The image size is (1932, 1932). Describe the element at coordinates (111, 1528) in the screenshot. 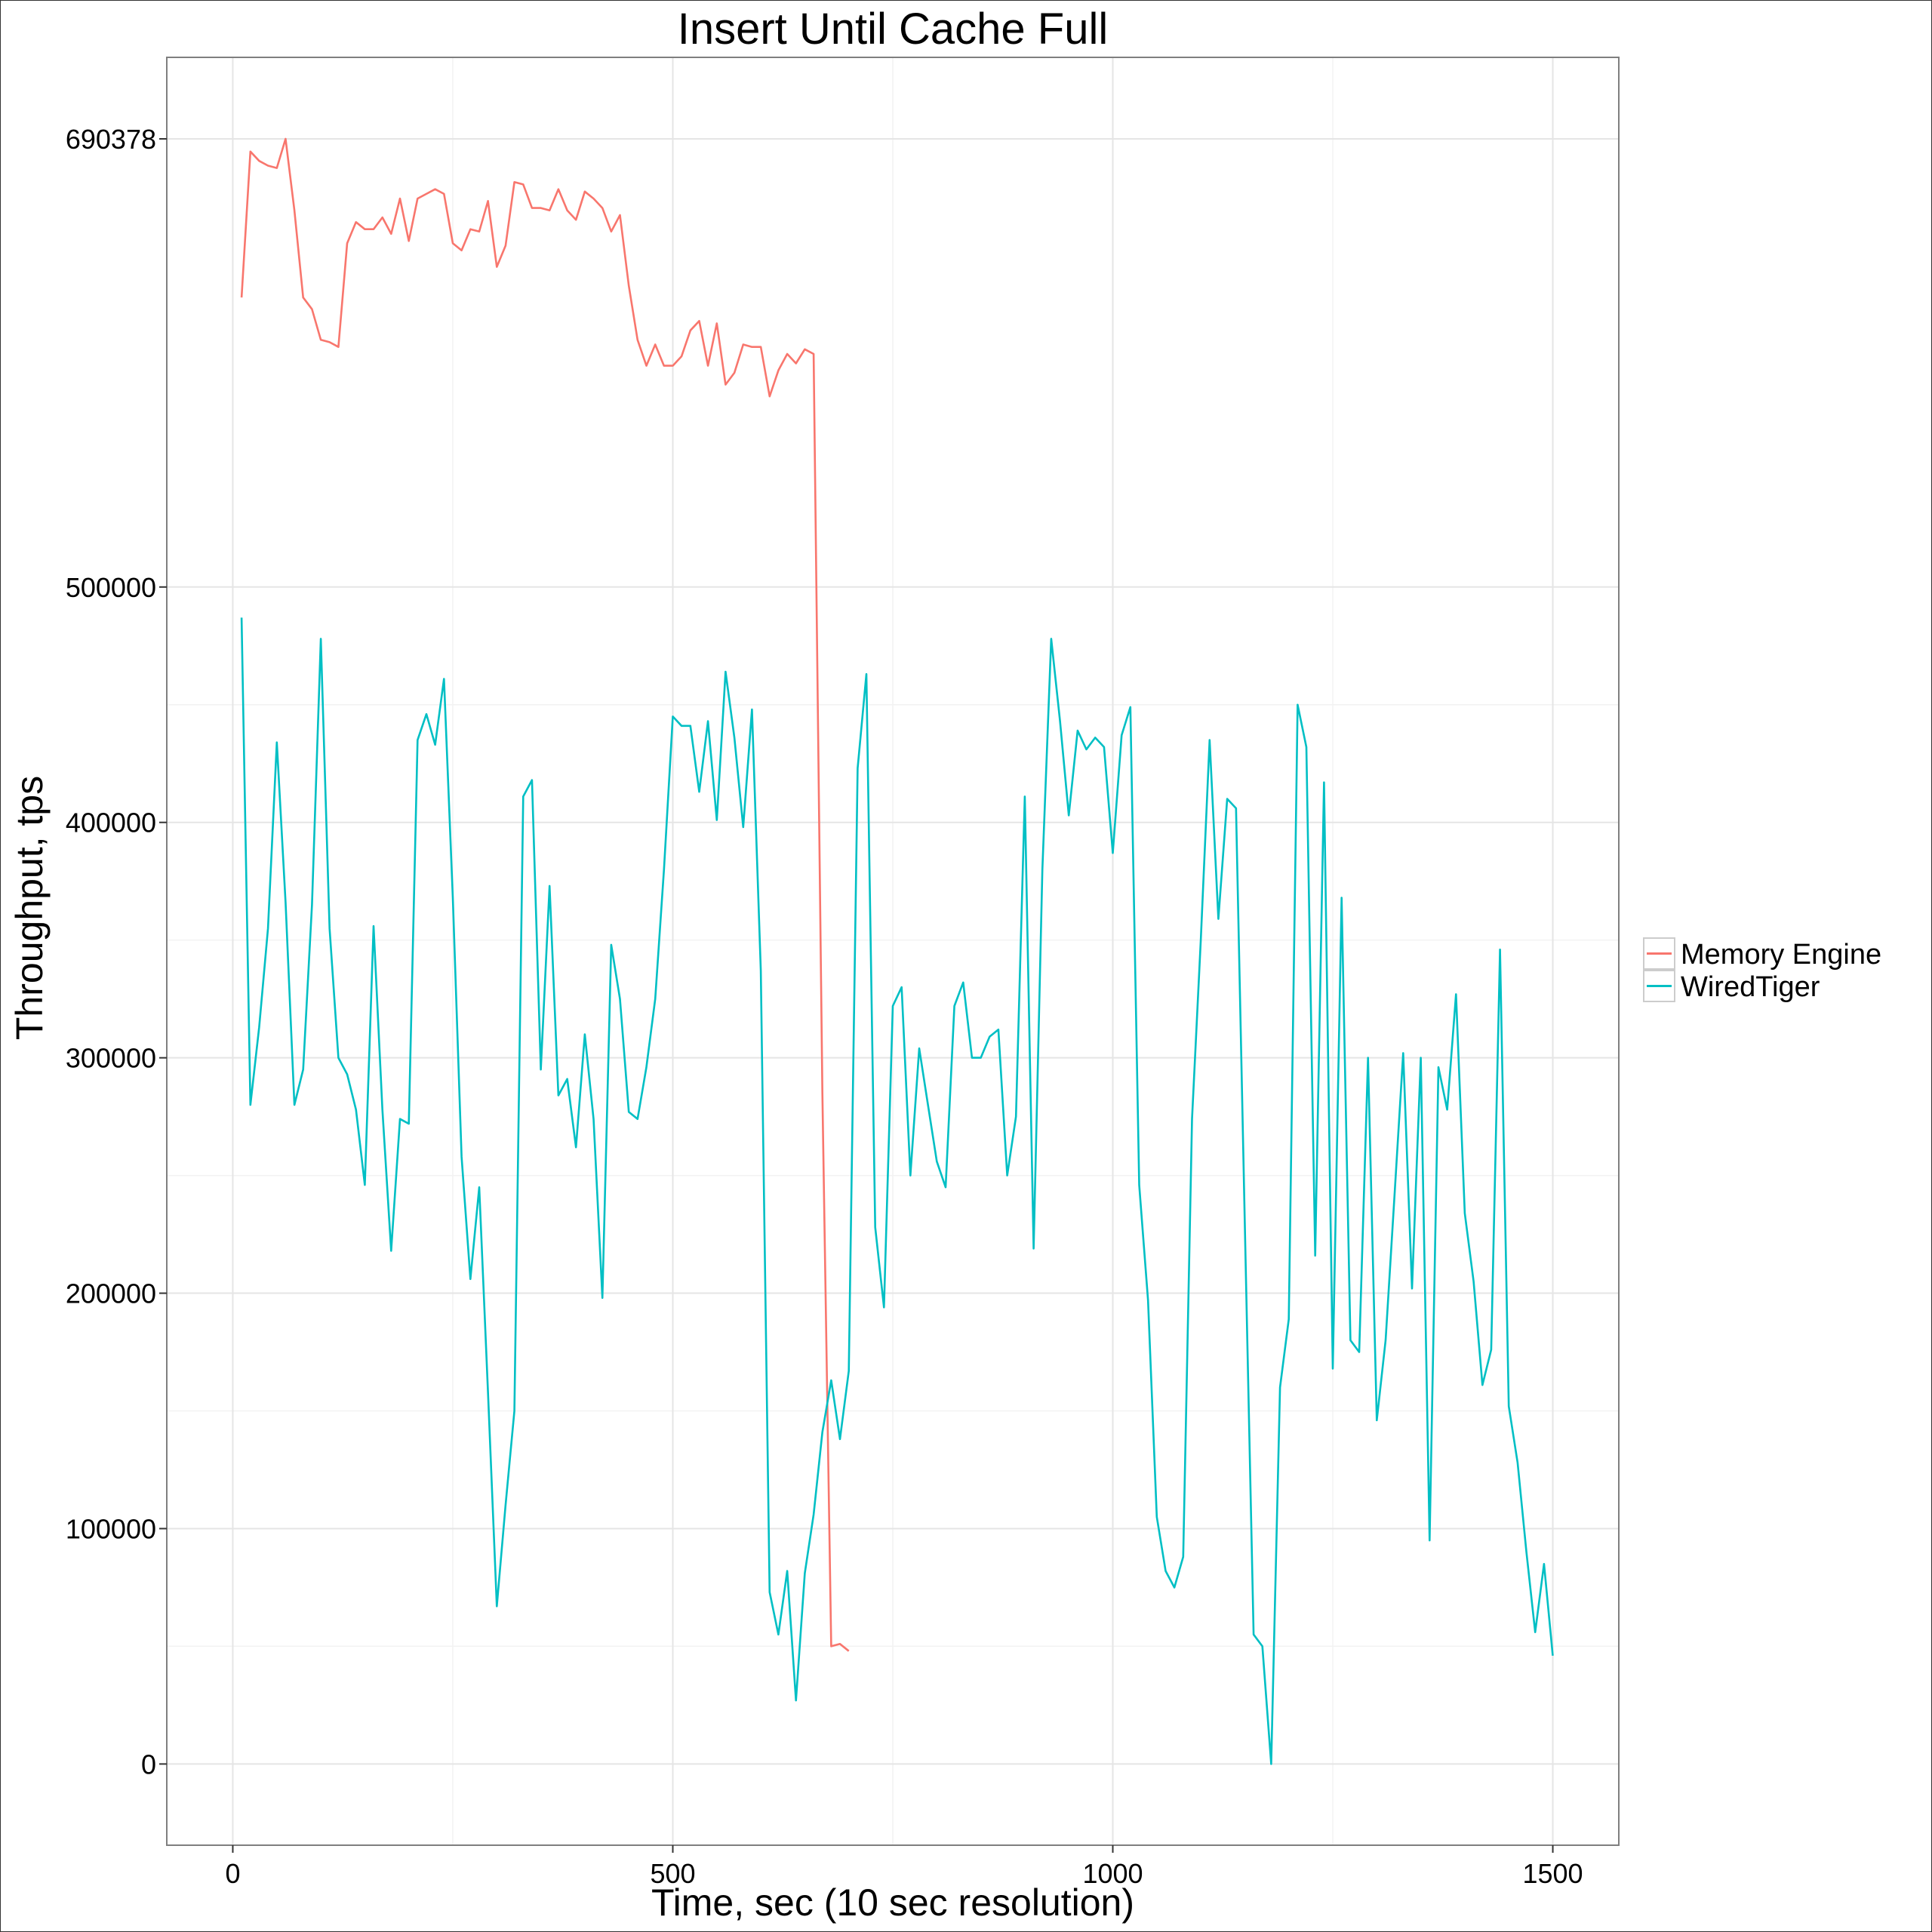

I see `y-tick-label: 100000` at that location.